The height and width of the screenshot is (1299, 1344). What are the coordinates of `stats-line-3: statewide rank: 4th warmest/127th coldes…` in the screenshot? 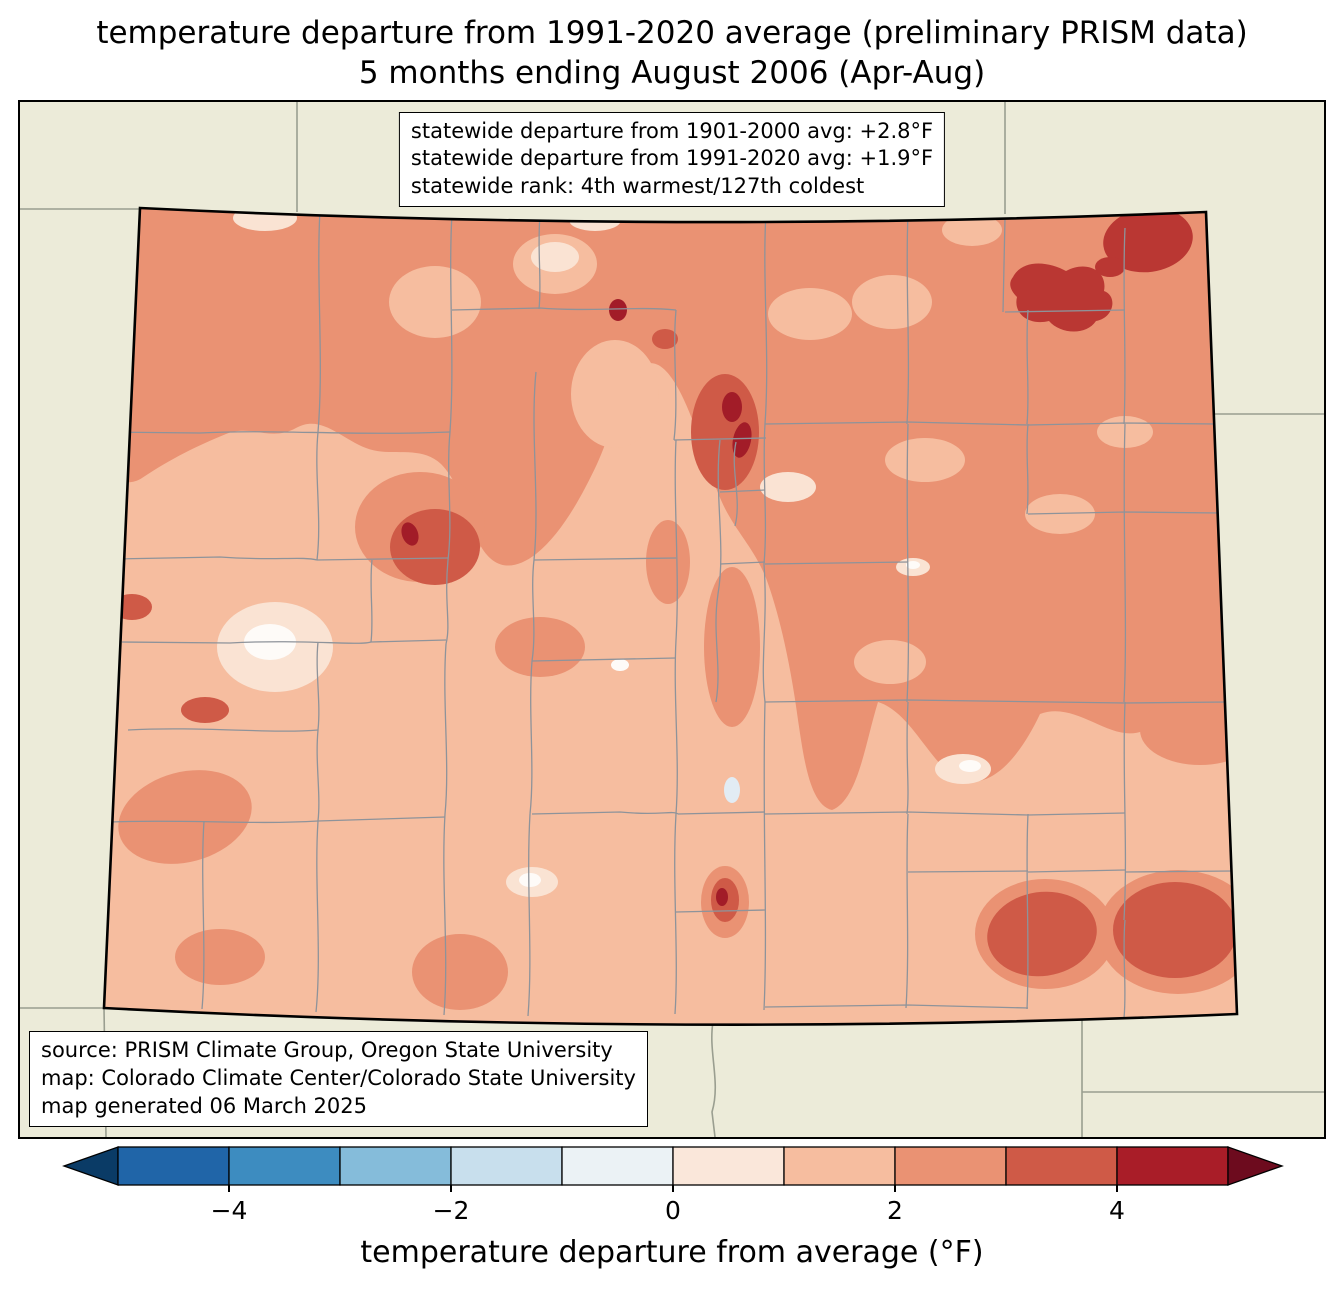 It's located at (637, 186).